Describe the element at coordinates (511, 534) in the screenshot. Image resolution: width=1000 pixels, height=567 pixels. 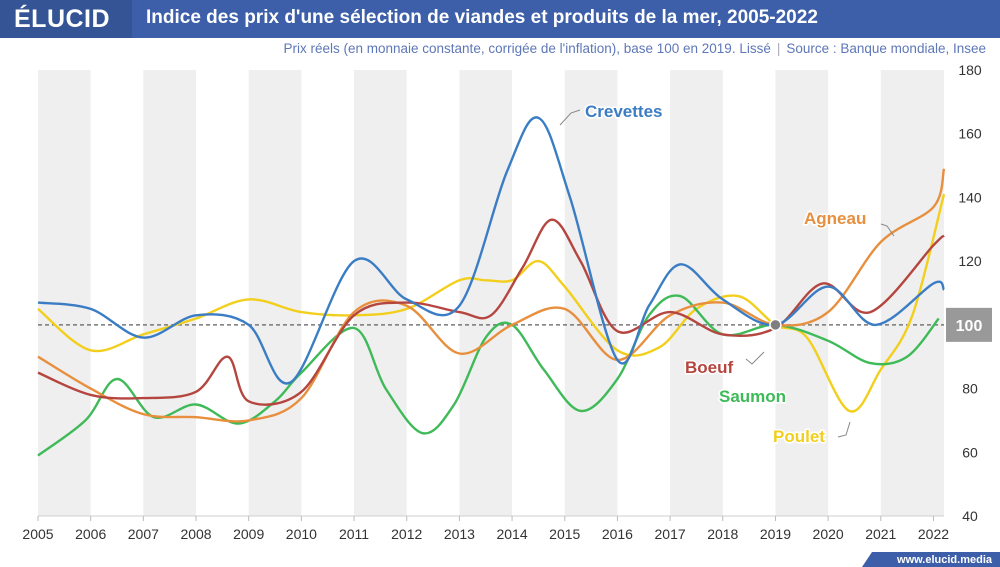
I see `x-tick-label: 2014` at that location.